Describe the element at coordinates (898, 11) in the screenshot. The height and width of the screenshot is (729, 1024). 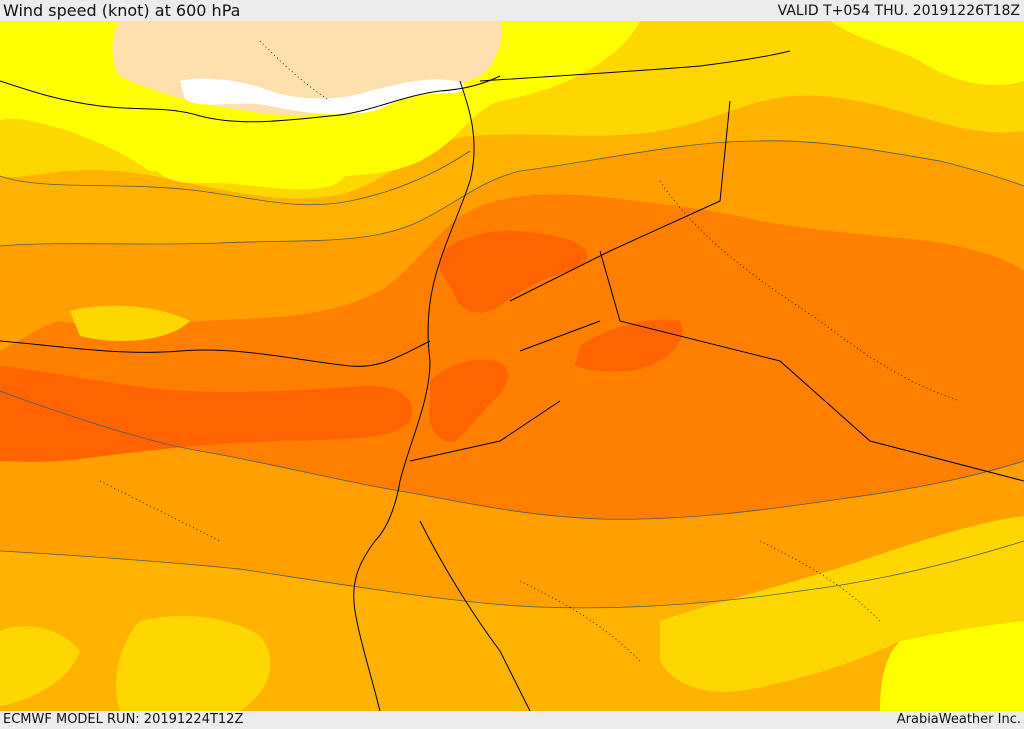
I see `valid-time: VALID T+054 THU. 20191226T18Z` at that location.